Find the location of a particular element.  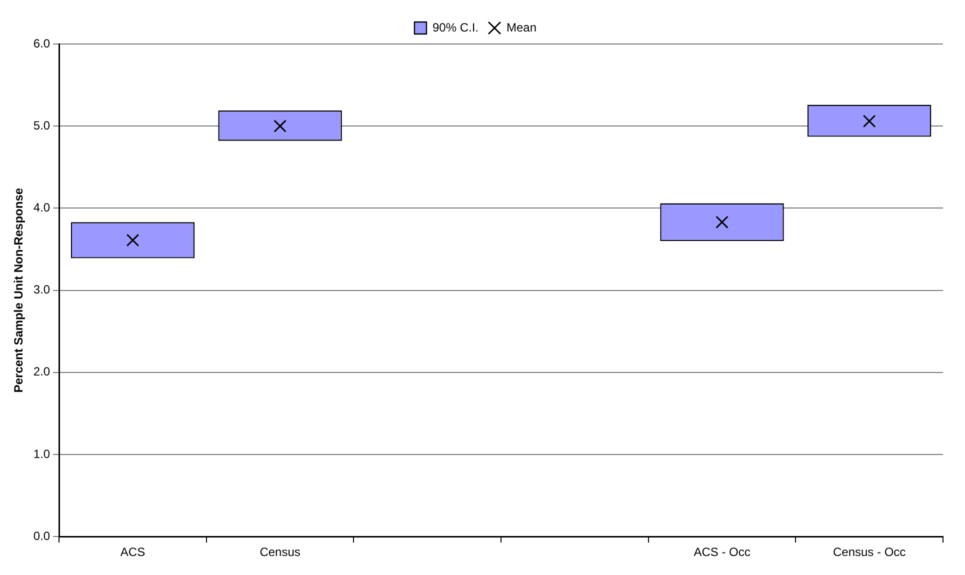

x-tick-label: ACS is located at coordinates (133, 552).